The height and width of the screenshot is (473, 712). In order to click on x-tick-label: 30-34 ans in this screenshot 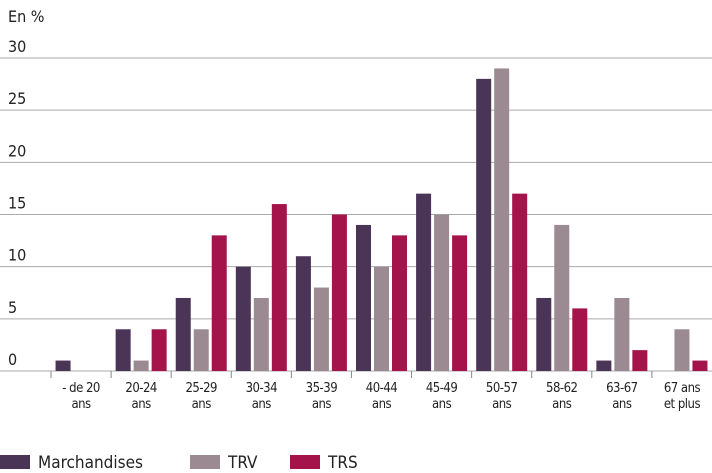, I will do `click(261, 396)`.